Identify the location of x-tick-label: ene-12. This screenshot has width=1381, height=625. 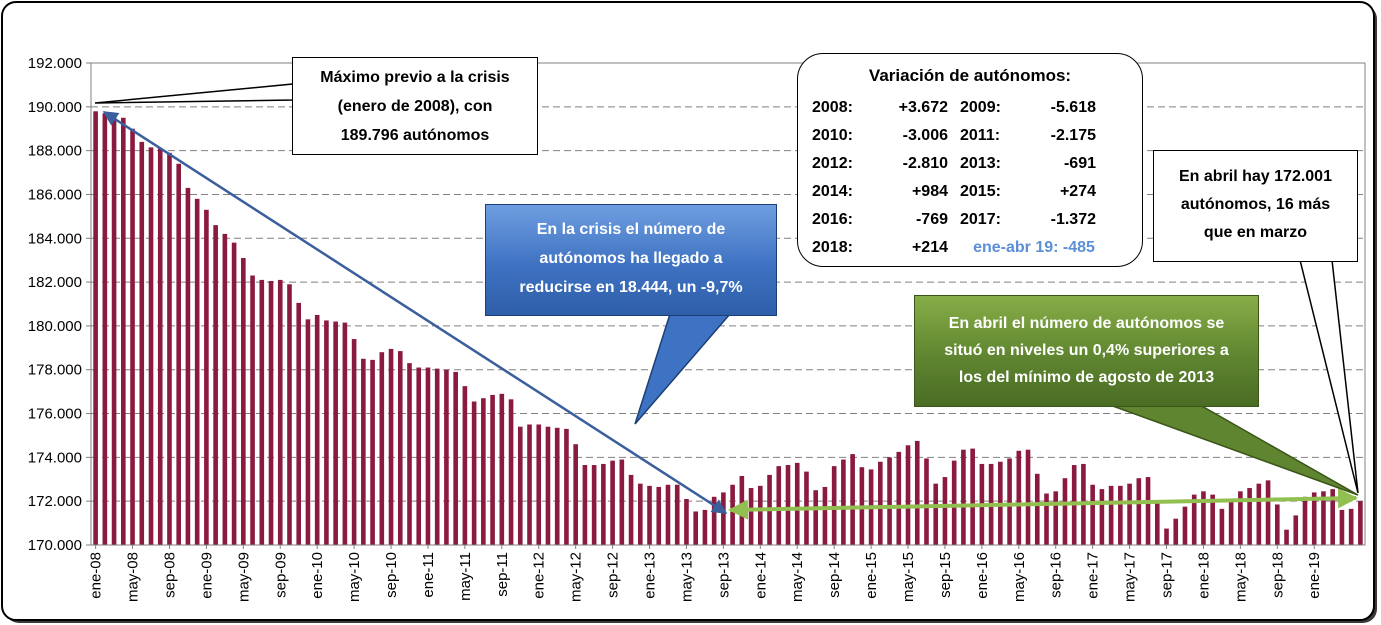
(539, 575).